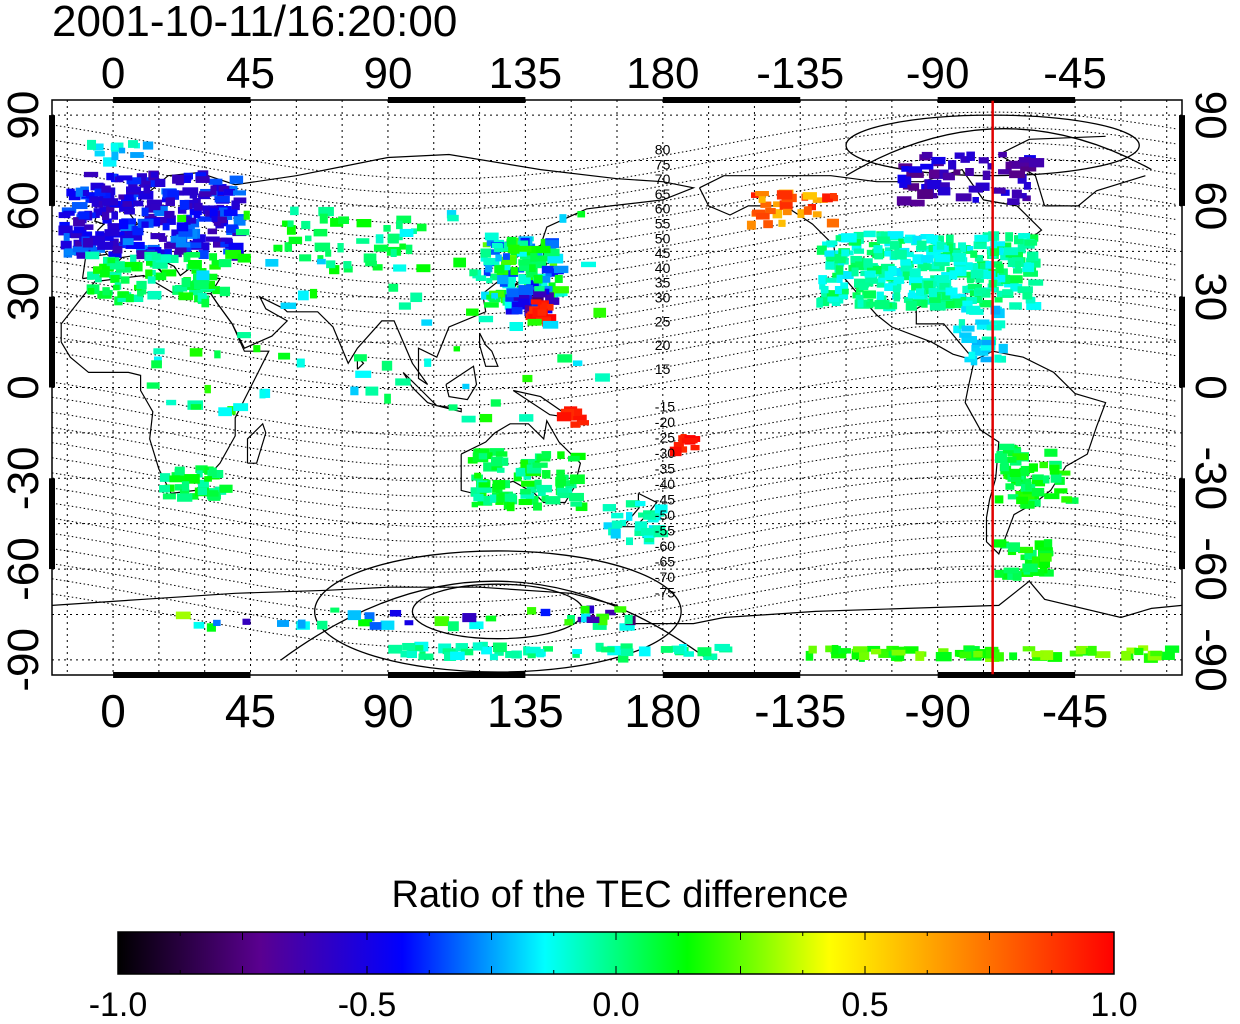  What do you see at coordinates (113, 73) in the screenshot?
I see `lon-tick-label-top: 0` at bounding box center [113, 73].